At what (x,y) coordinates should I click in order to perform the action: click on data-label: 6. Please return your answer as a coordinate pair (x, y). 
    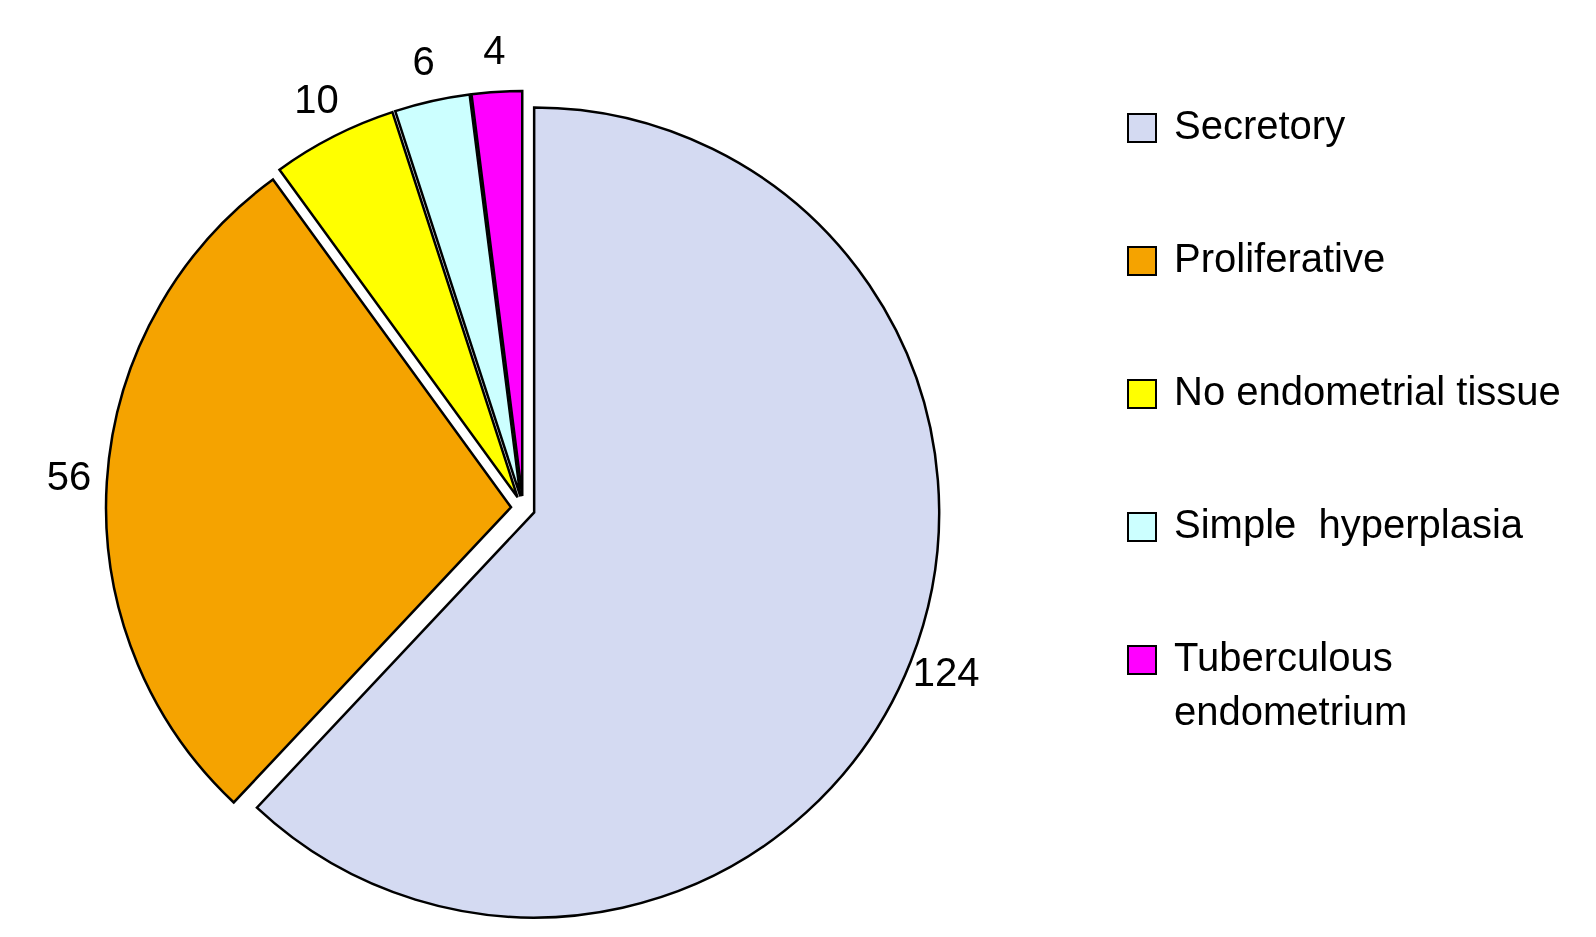
    Looking at the image, I should click on (423, 60).